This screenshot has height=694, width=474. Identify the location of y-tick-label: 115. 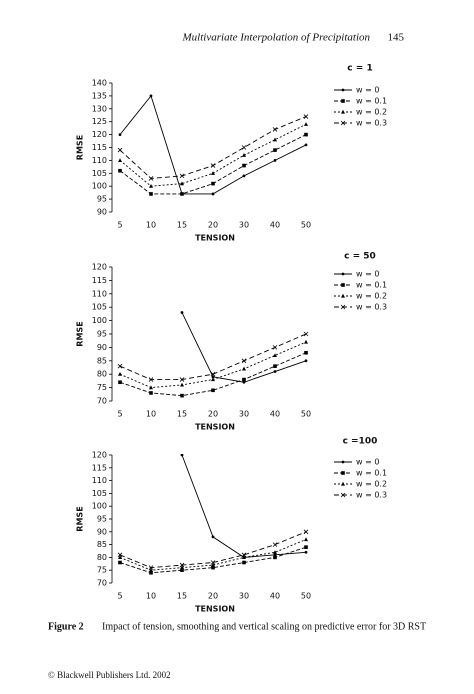
(99, 280).